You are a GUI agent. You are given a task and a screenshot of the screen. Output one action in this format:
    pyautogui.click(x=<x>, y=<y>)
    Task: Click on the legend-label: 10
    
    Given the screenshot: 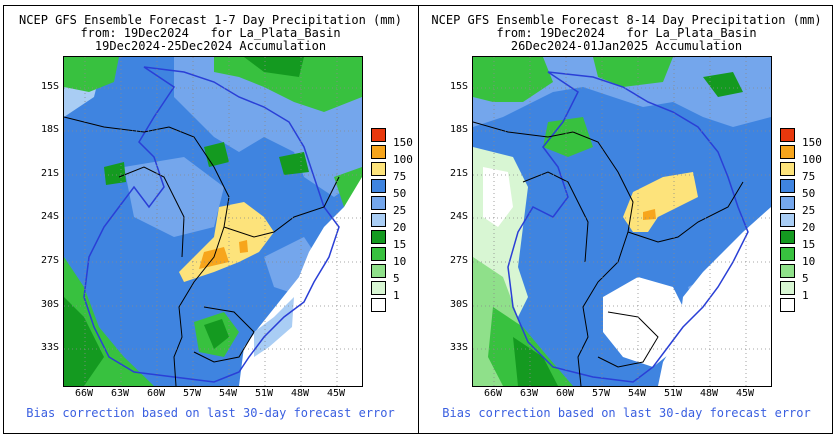 What is the action you would take?
    pyautogui.click(x=400, y=261)
    